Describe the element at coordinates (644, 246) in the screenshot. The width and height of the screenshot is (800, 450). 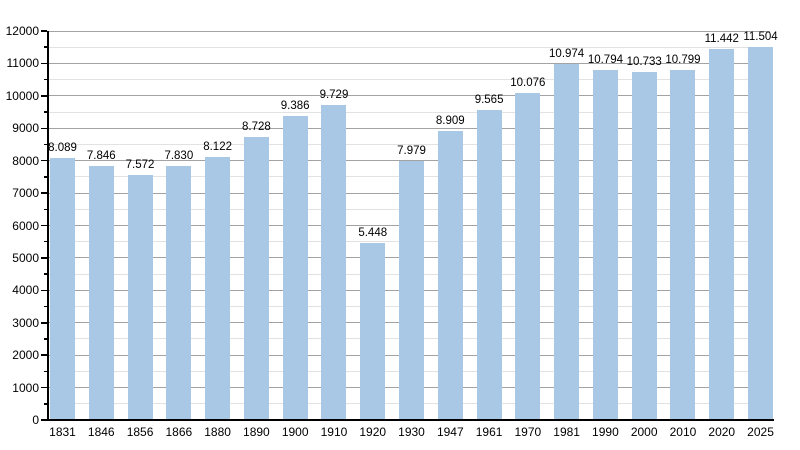
I see `bar-2000` at that location.